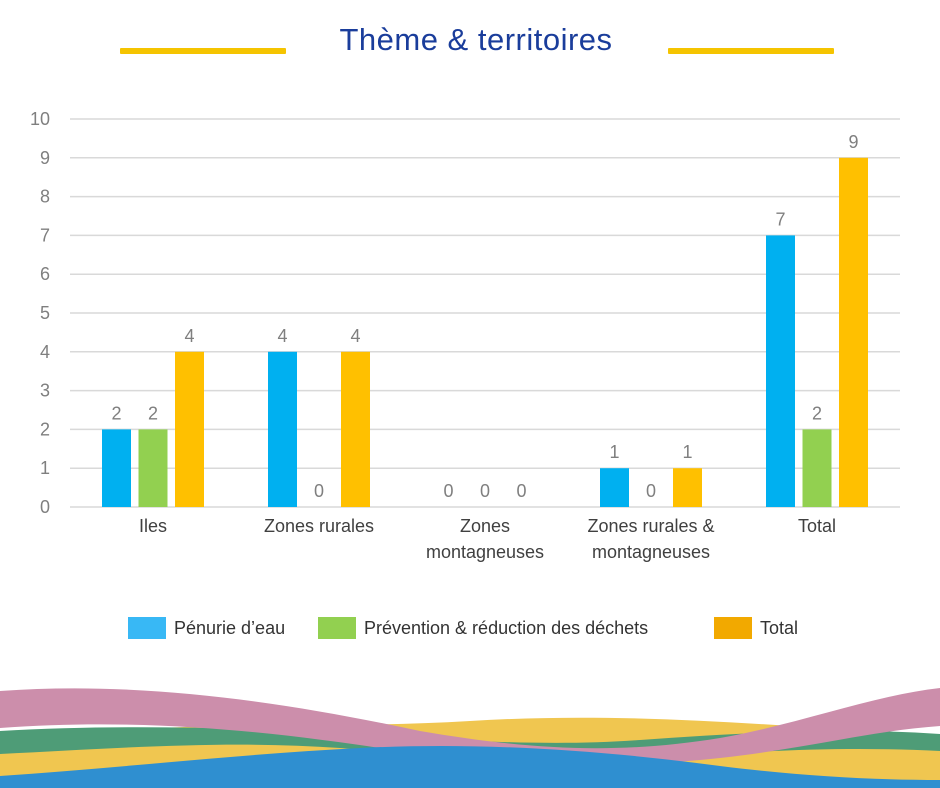 The width and height of the screenshot is (940, 788). Describe the element at coordinates (470, 767) in the screenshot. I see `wave-blue-band` at that location.